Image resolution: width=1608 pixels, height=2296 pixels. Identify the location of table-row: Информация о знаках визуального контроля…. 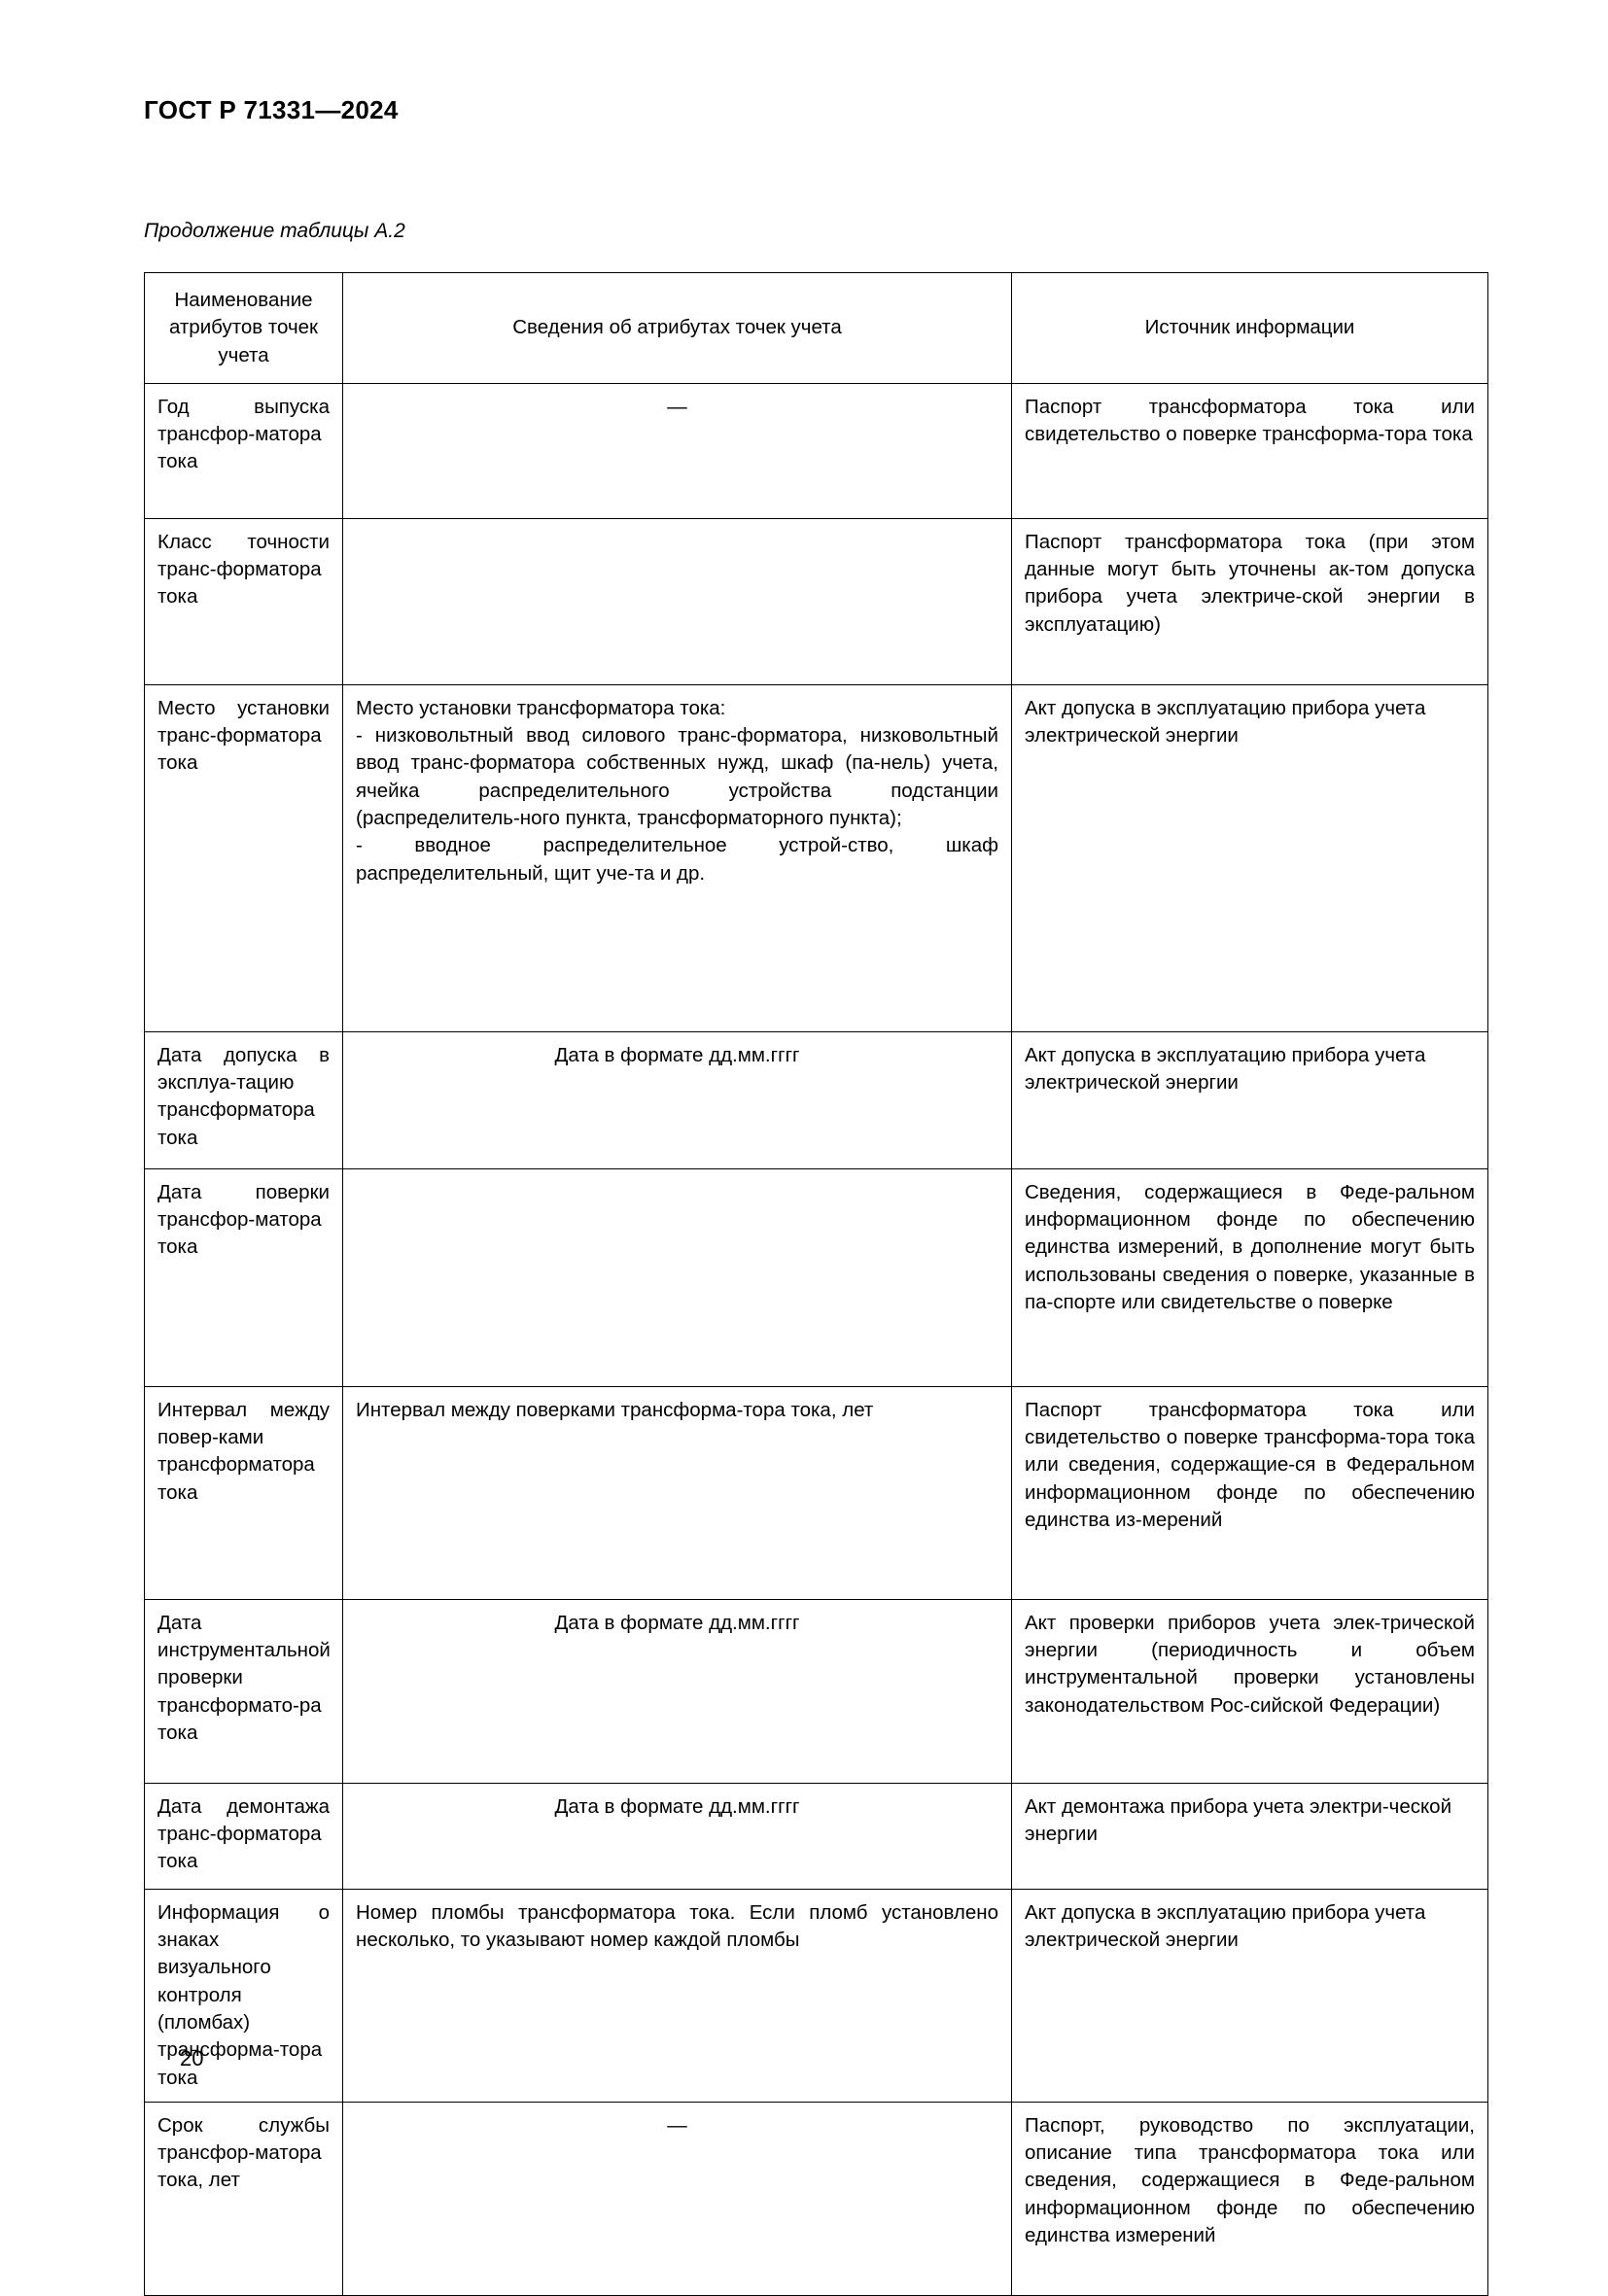
(816, 1995).